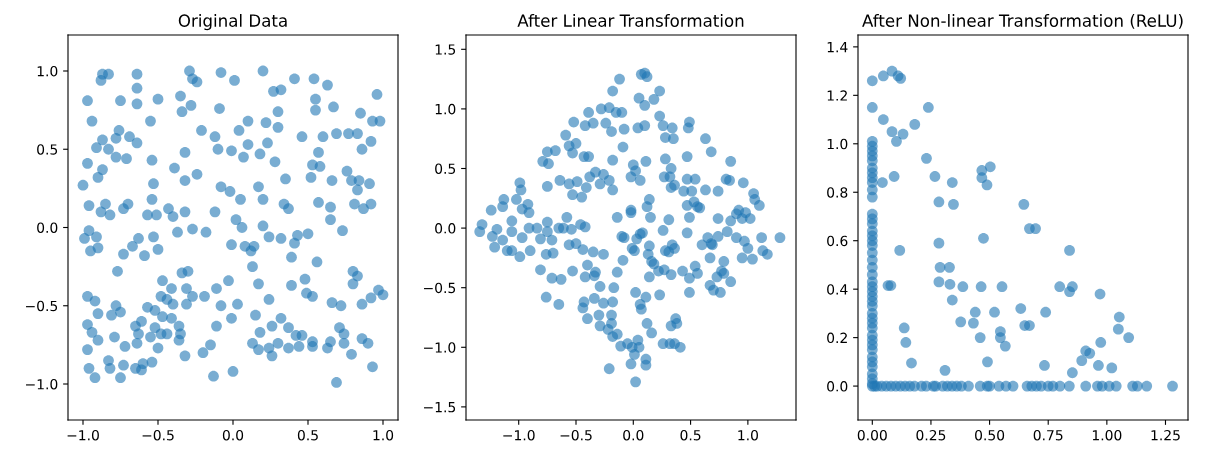 The height and width of the screenshot is (452, 1226). I want to click on x-tick-label: 0.00, so click(872, 435).